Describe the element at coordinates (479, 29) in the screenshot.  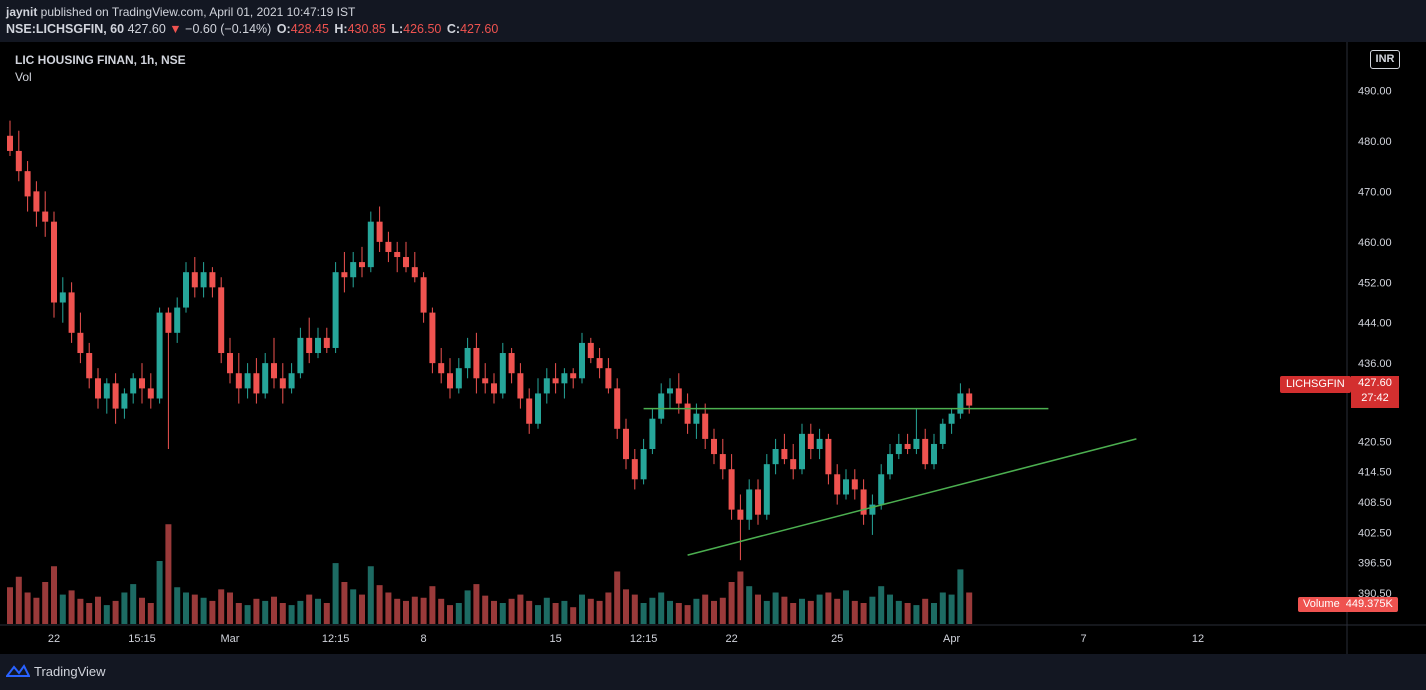
I see `close-value: 427.60` at that location.